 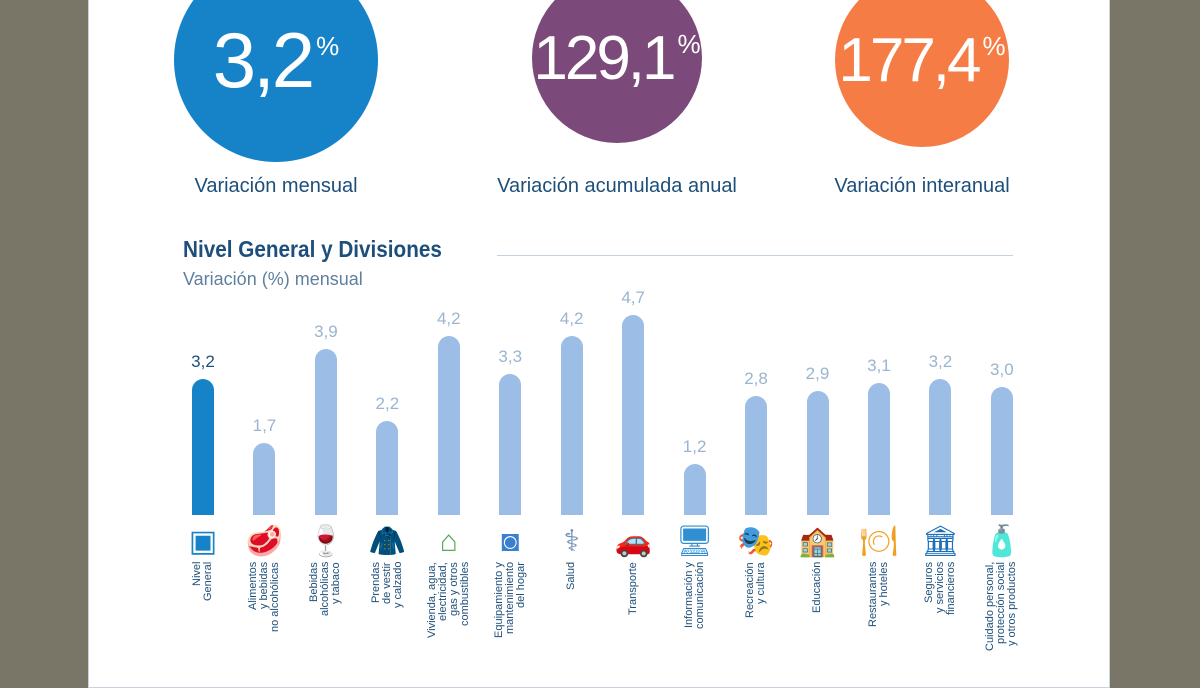 I want to click on car-plane-icon: 🚗, so click(x=633, y=541).